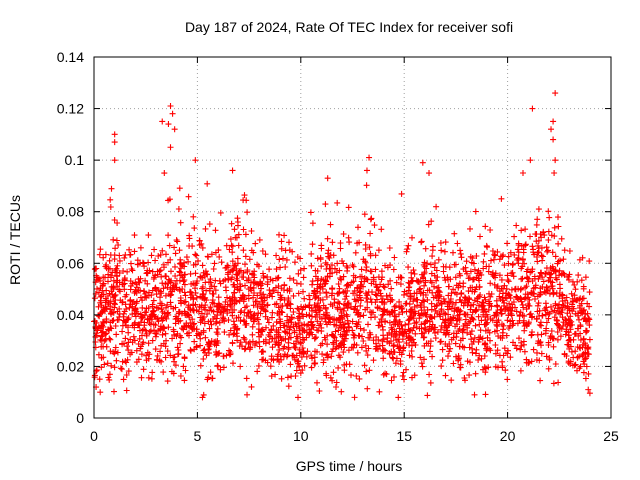  What do you see at coordinates (611, 436) in the screenshot?
I see `x-tick-label: 25` at bounding box center [611, 436].